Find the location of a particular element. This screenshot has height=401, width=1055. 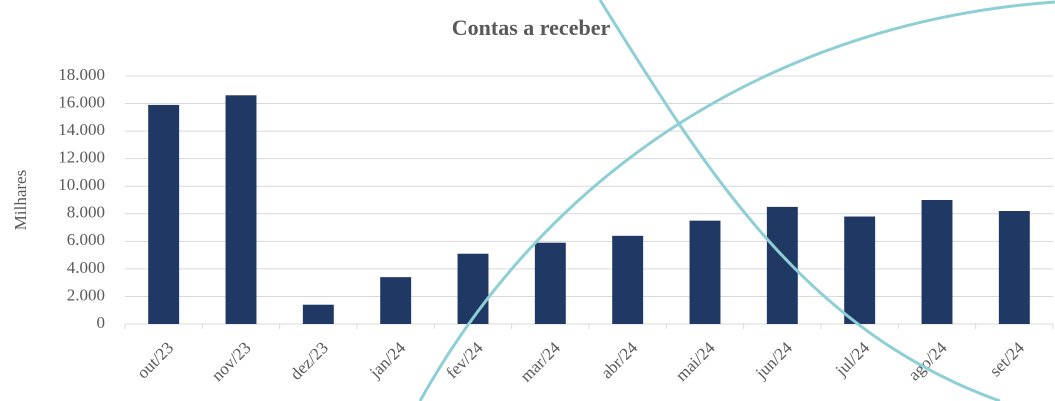

x-tick-label: out/23 is located at coordinates (155, 360).